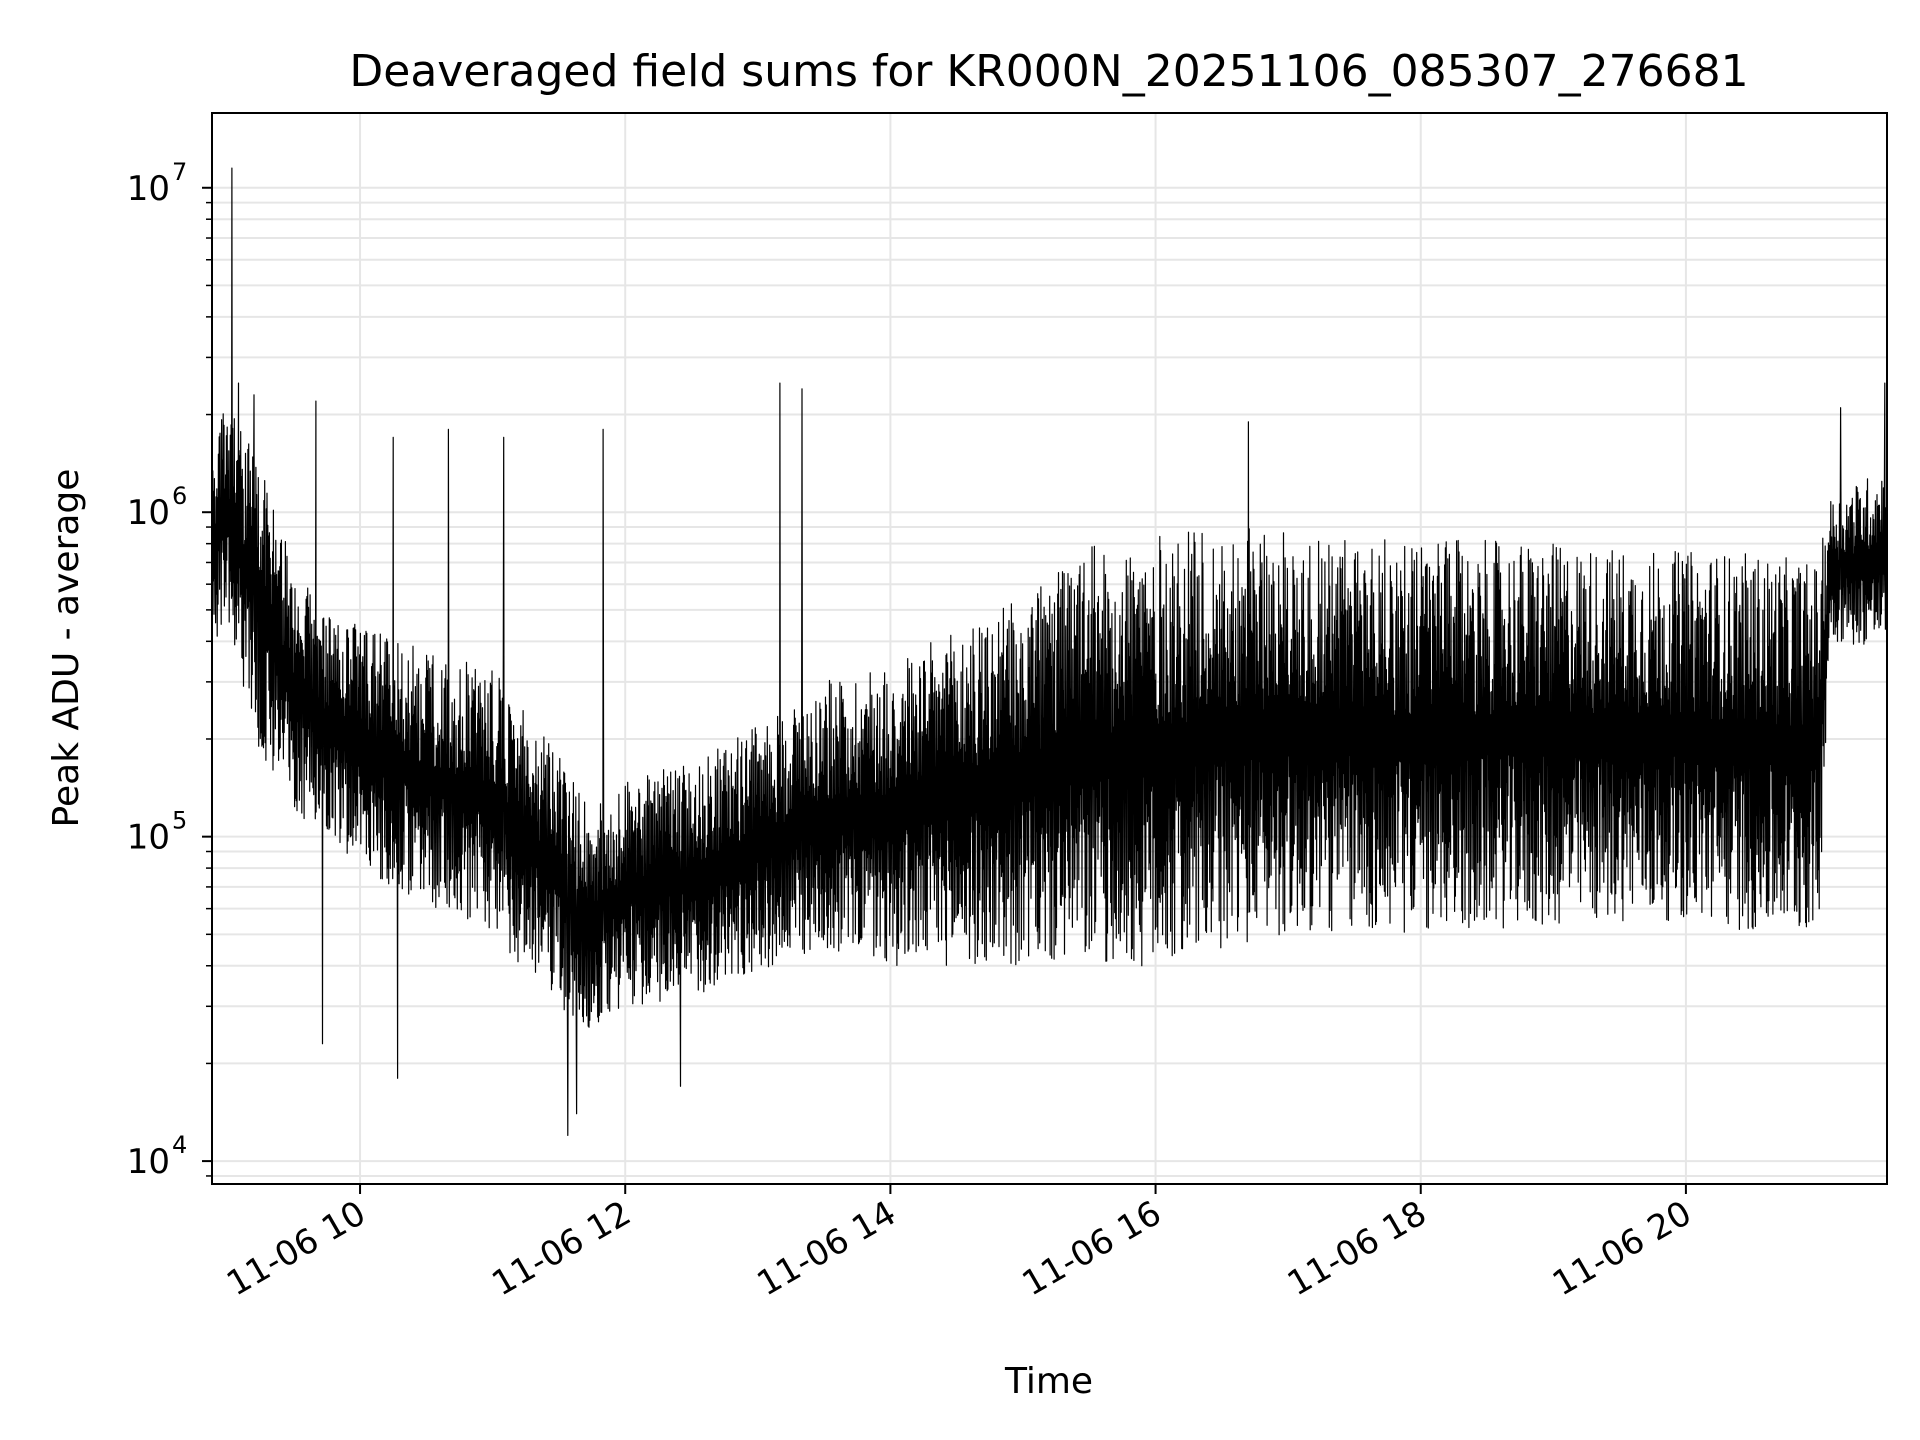  What do you see at coordinates (179, 821) in the screenshot?
I see `y-tick-exponent: 5` at bounding box center [179, 821].